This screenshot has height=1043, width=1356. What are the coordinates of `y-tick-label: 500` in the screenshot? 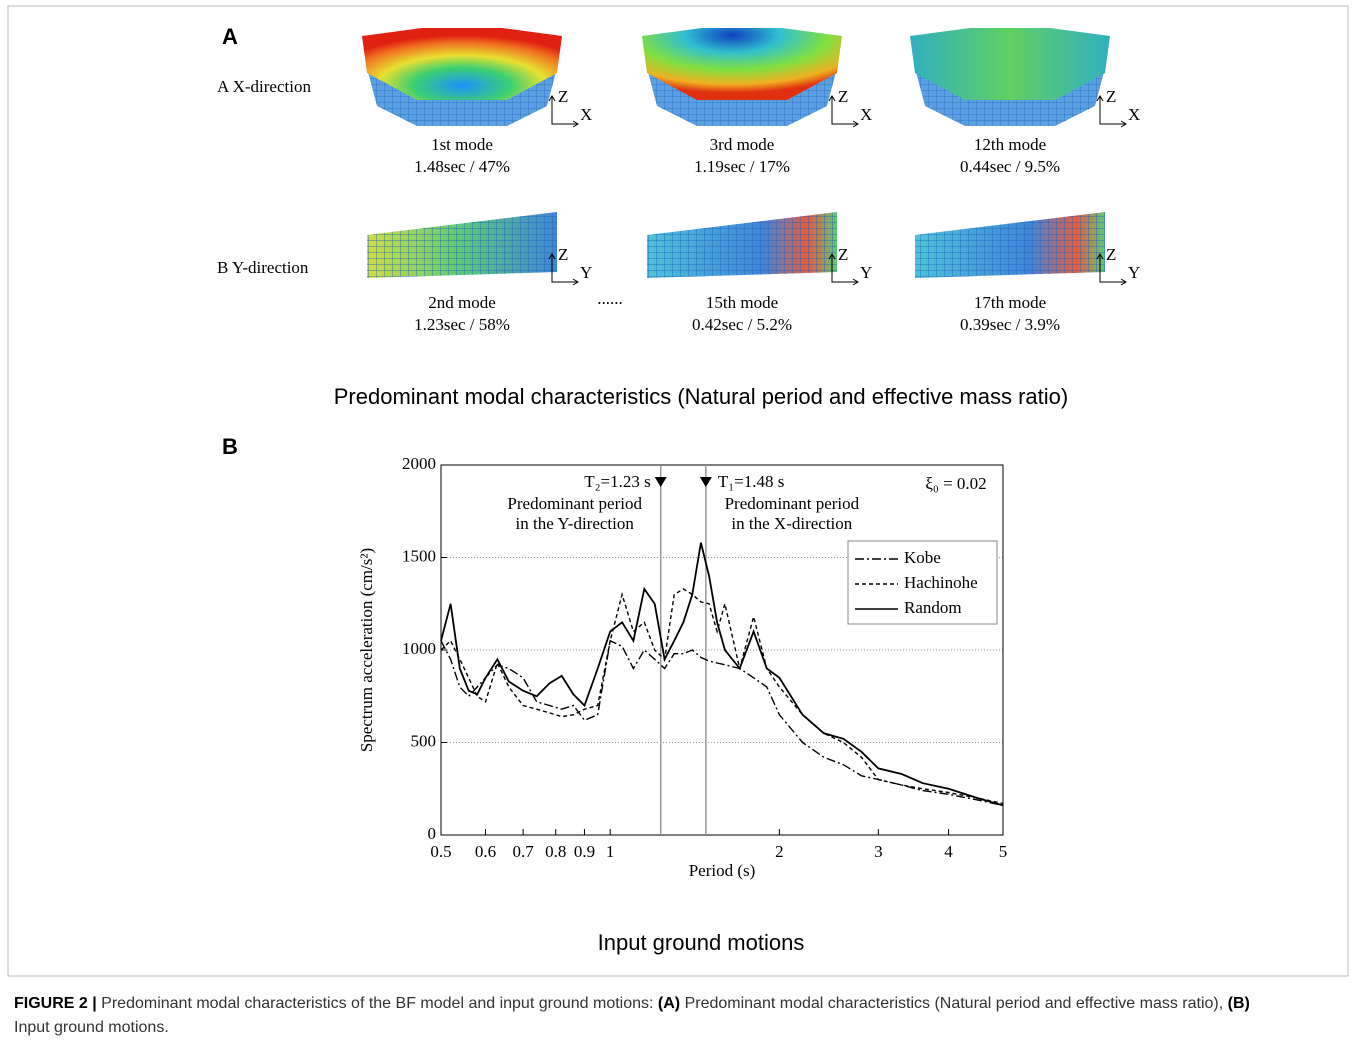 It's located at (424, 740).